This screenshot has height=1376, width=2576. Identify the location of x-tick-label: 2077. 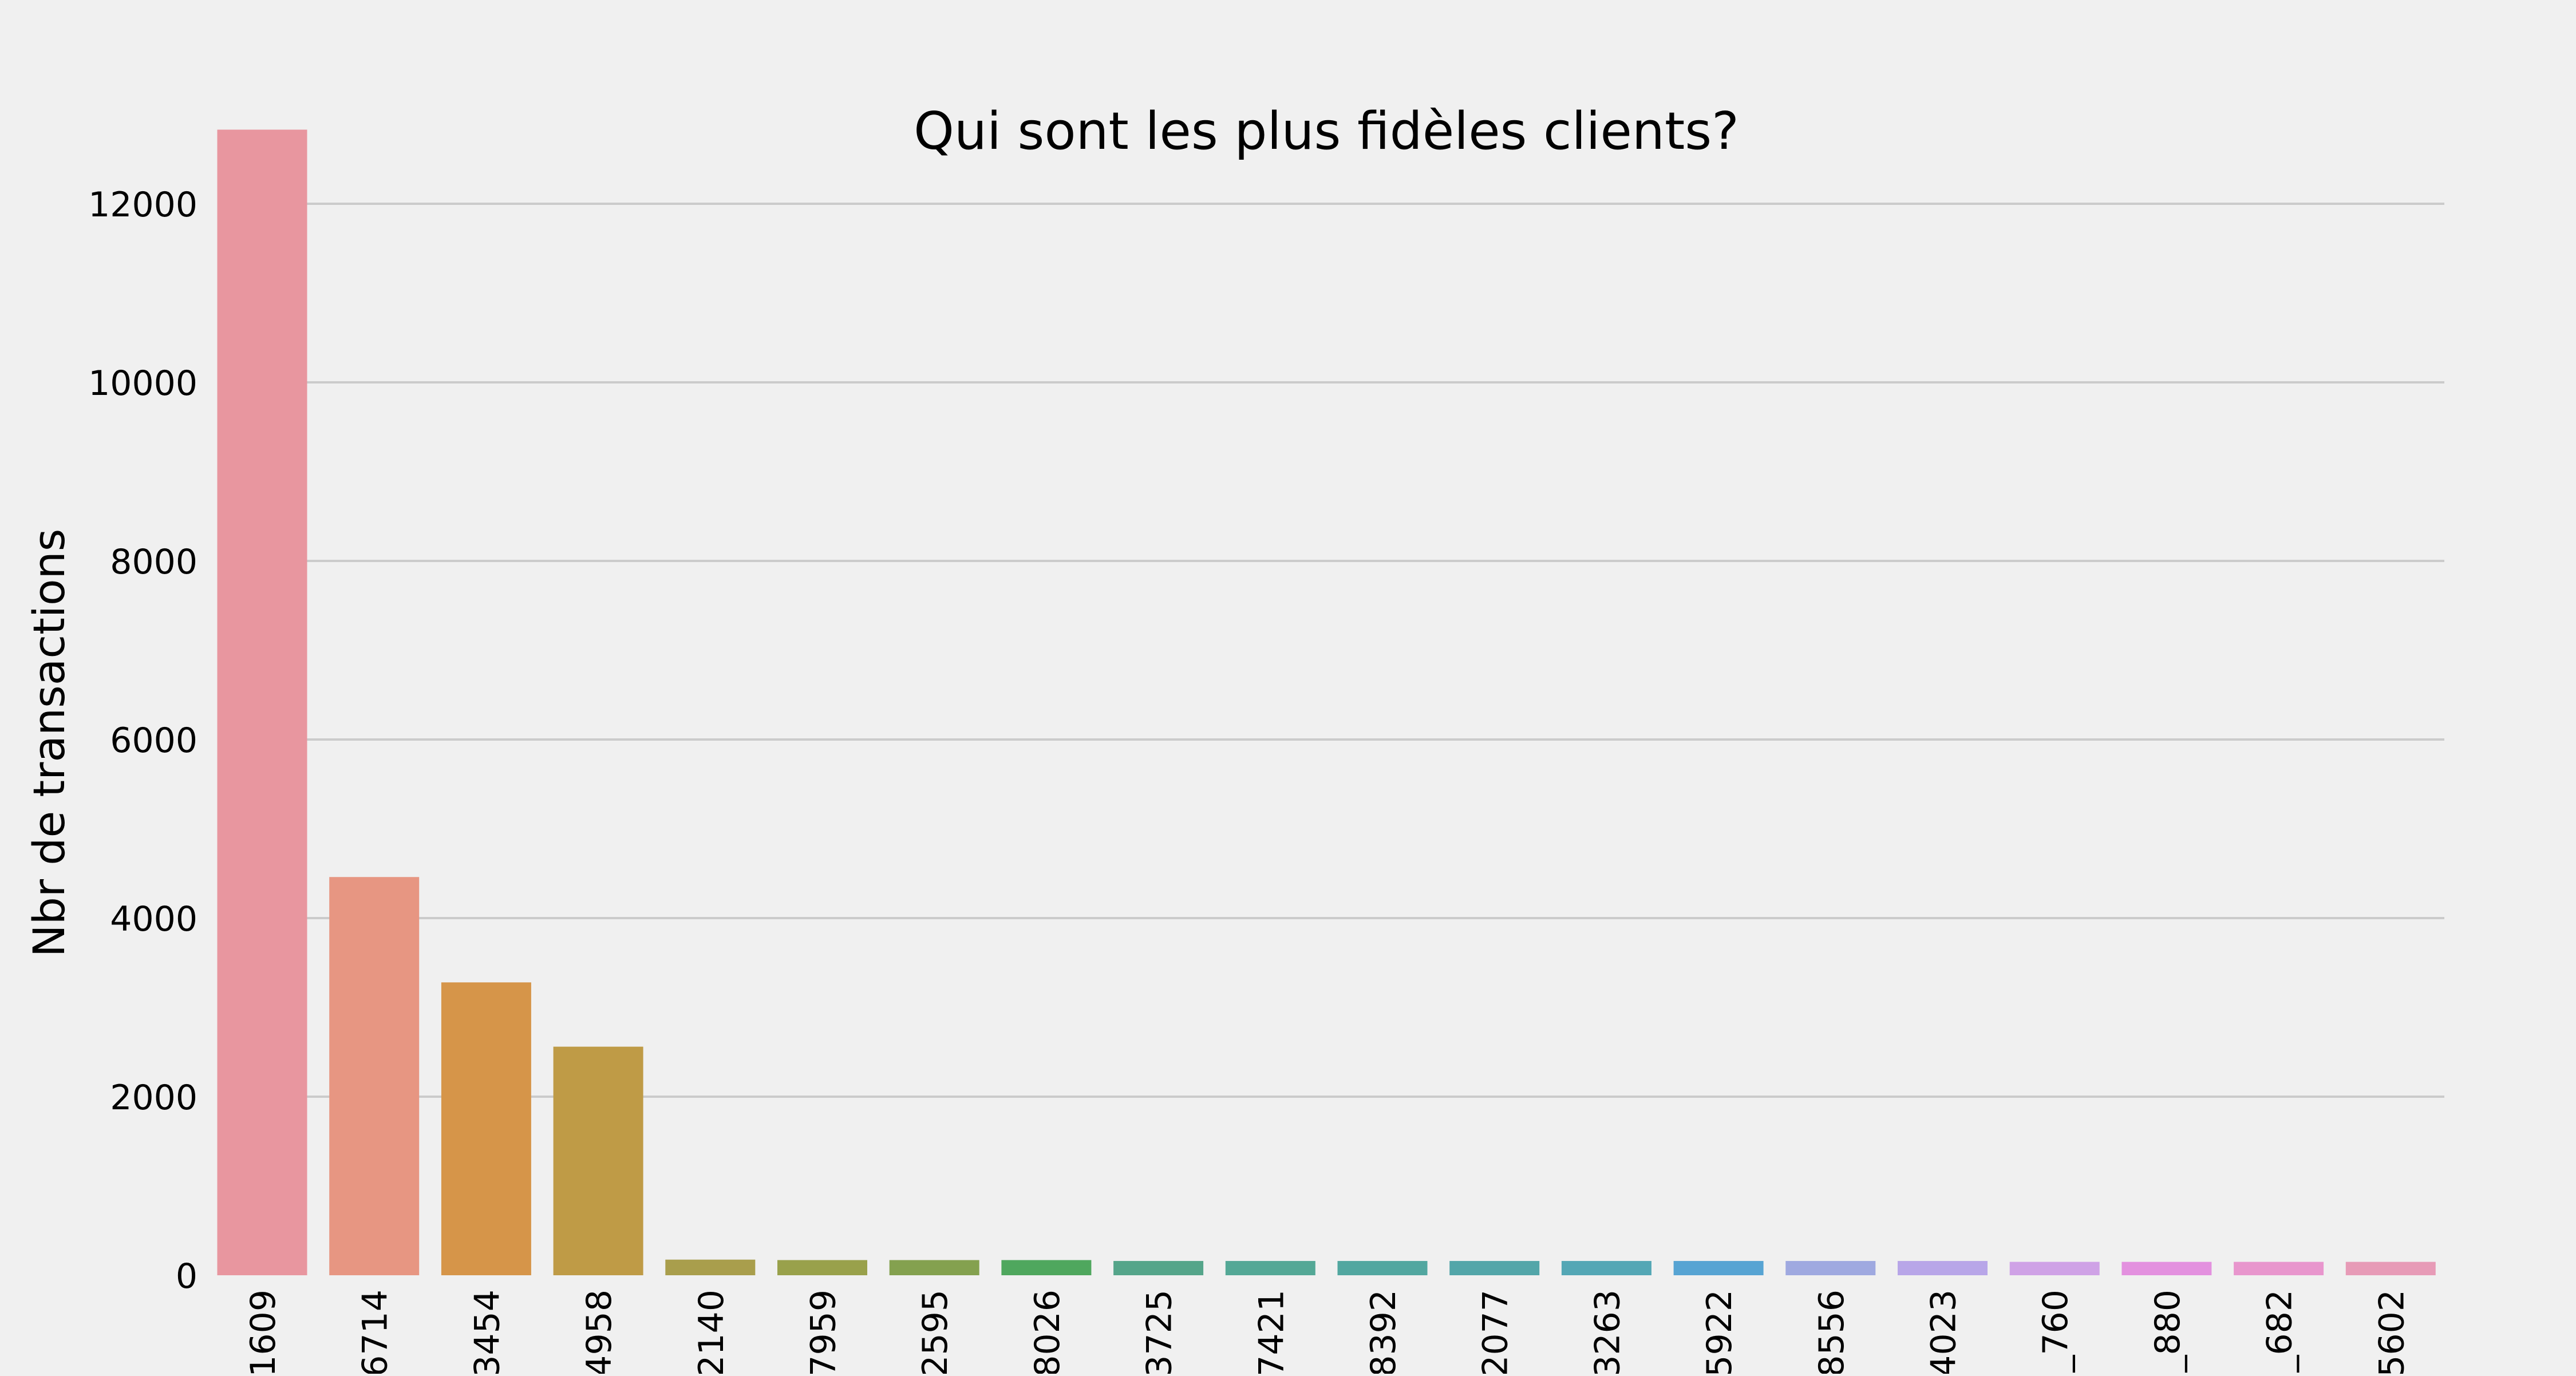
(1496, 1332).